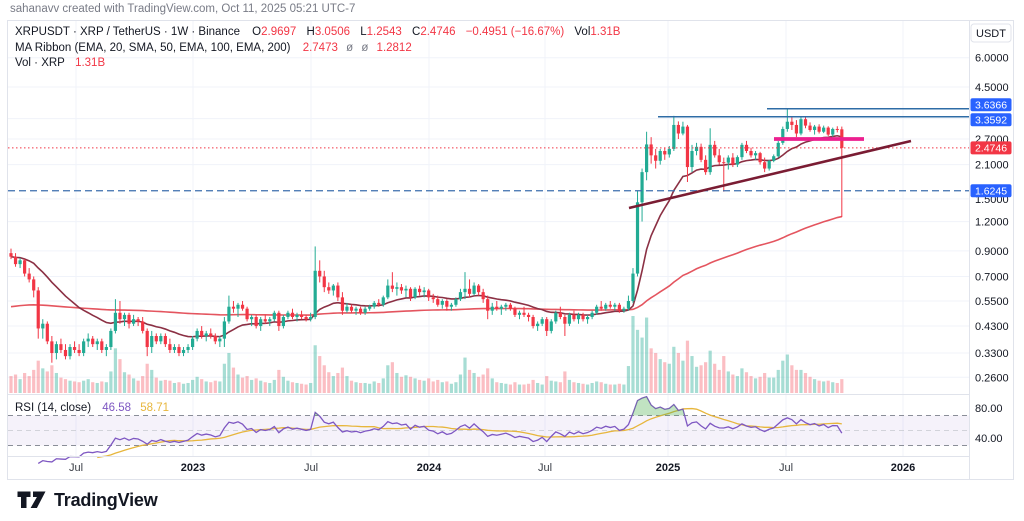 This screenshot has width=1024, height=521. I want to click on rsi-ma-line, so click(469, 433).